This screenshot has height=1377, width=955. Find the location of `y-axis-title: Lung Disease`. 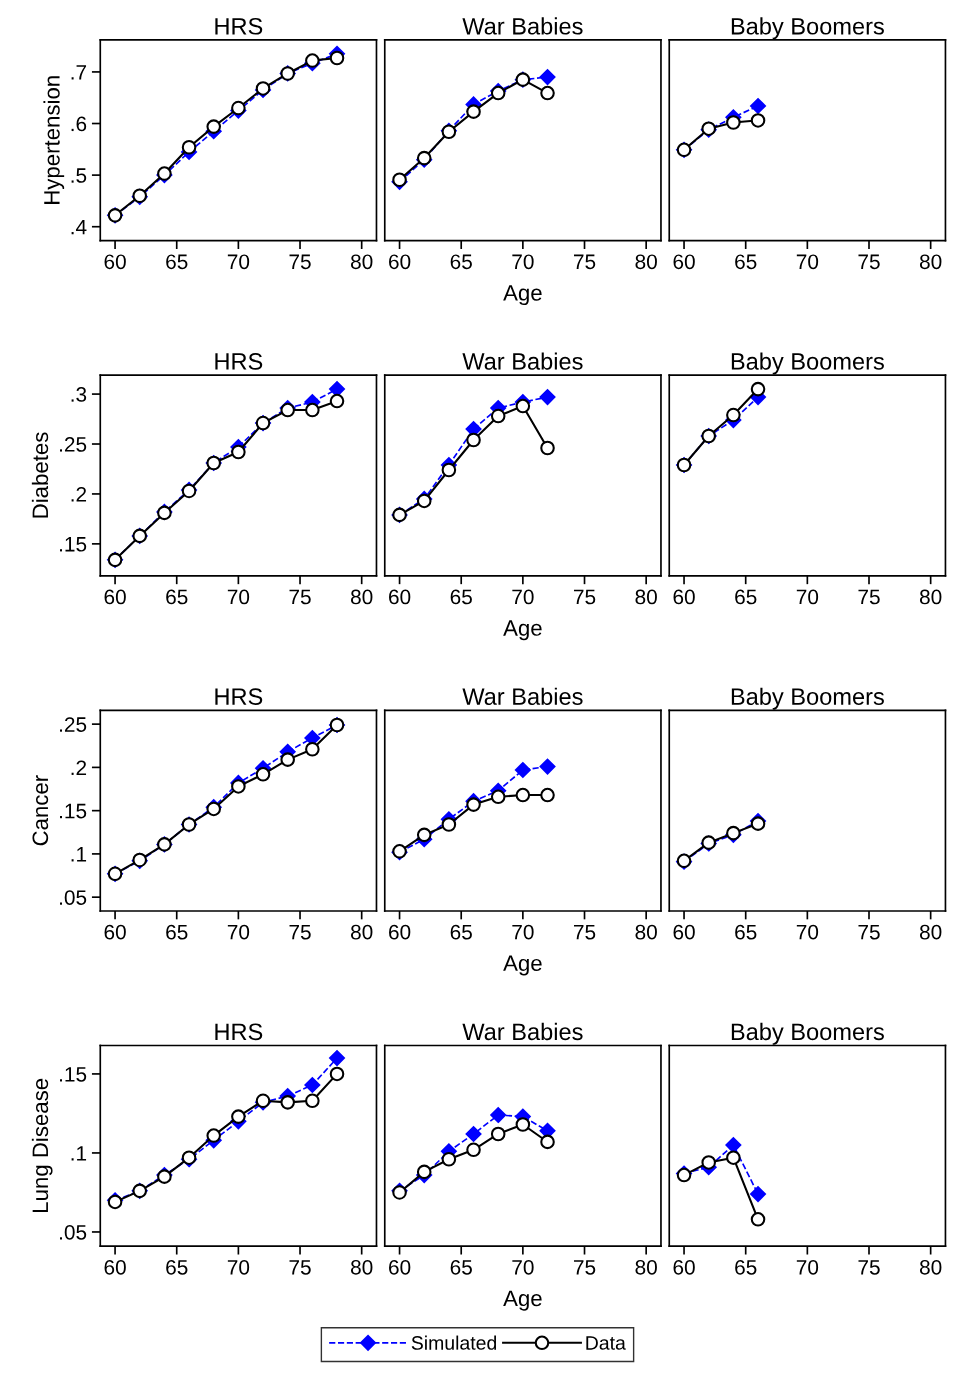

y-axis-title: Lung Disease is located at coordinates (42, 1145).